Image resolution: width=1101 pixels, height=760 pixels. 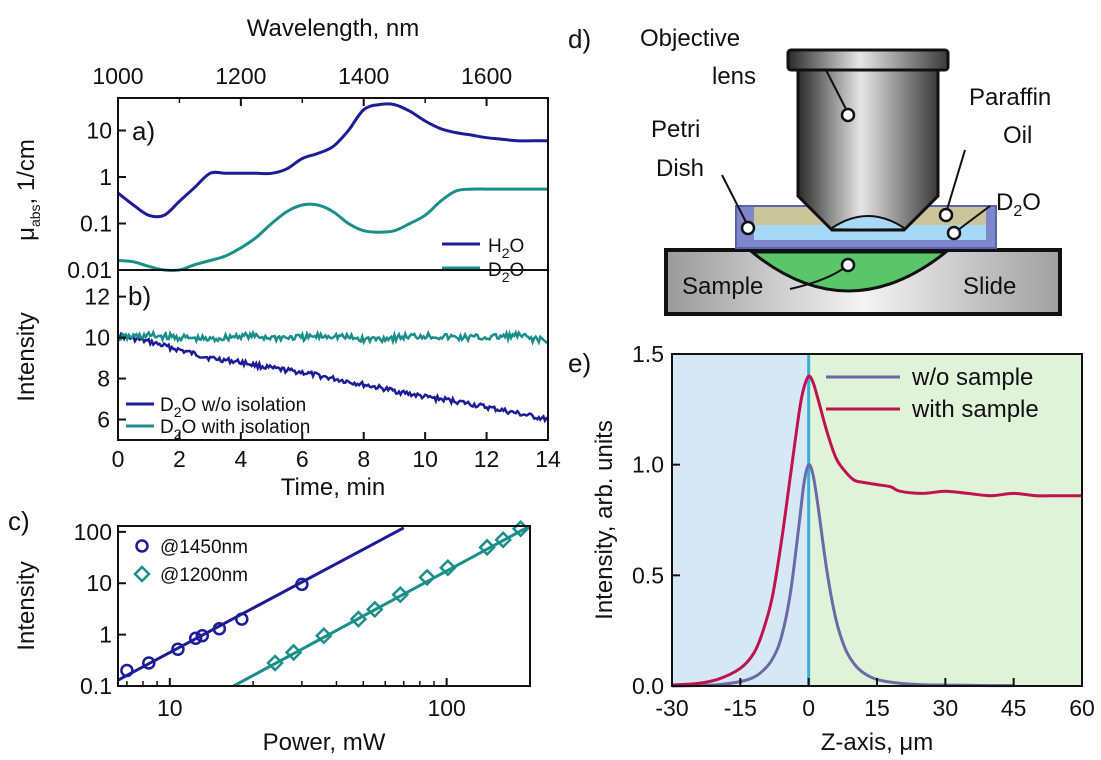 I want to click on x-tick-label-1000: 1000, so click(x=117, y=76).